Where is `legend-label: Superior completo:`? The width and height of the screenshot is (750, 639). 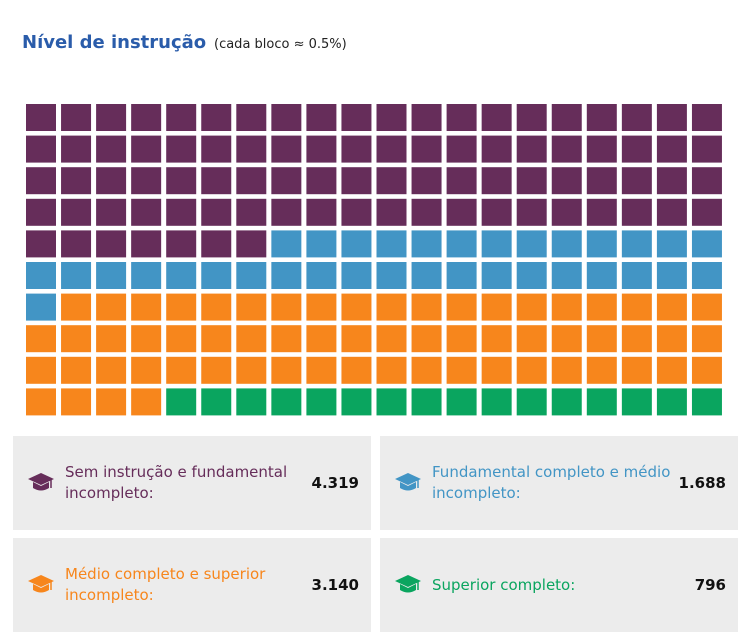
legend-label: Superior completo: is located at coordinates (504, 584).